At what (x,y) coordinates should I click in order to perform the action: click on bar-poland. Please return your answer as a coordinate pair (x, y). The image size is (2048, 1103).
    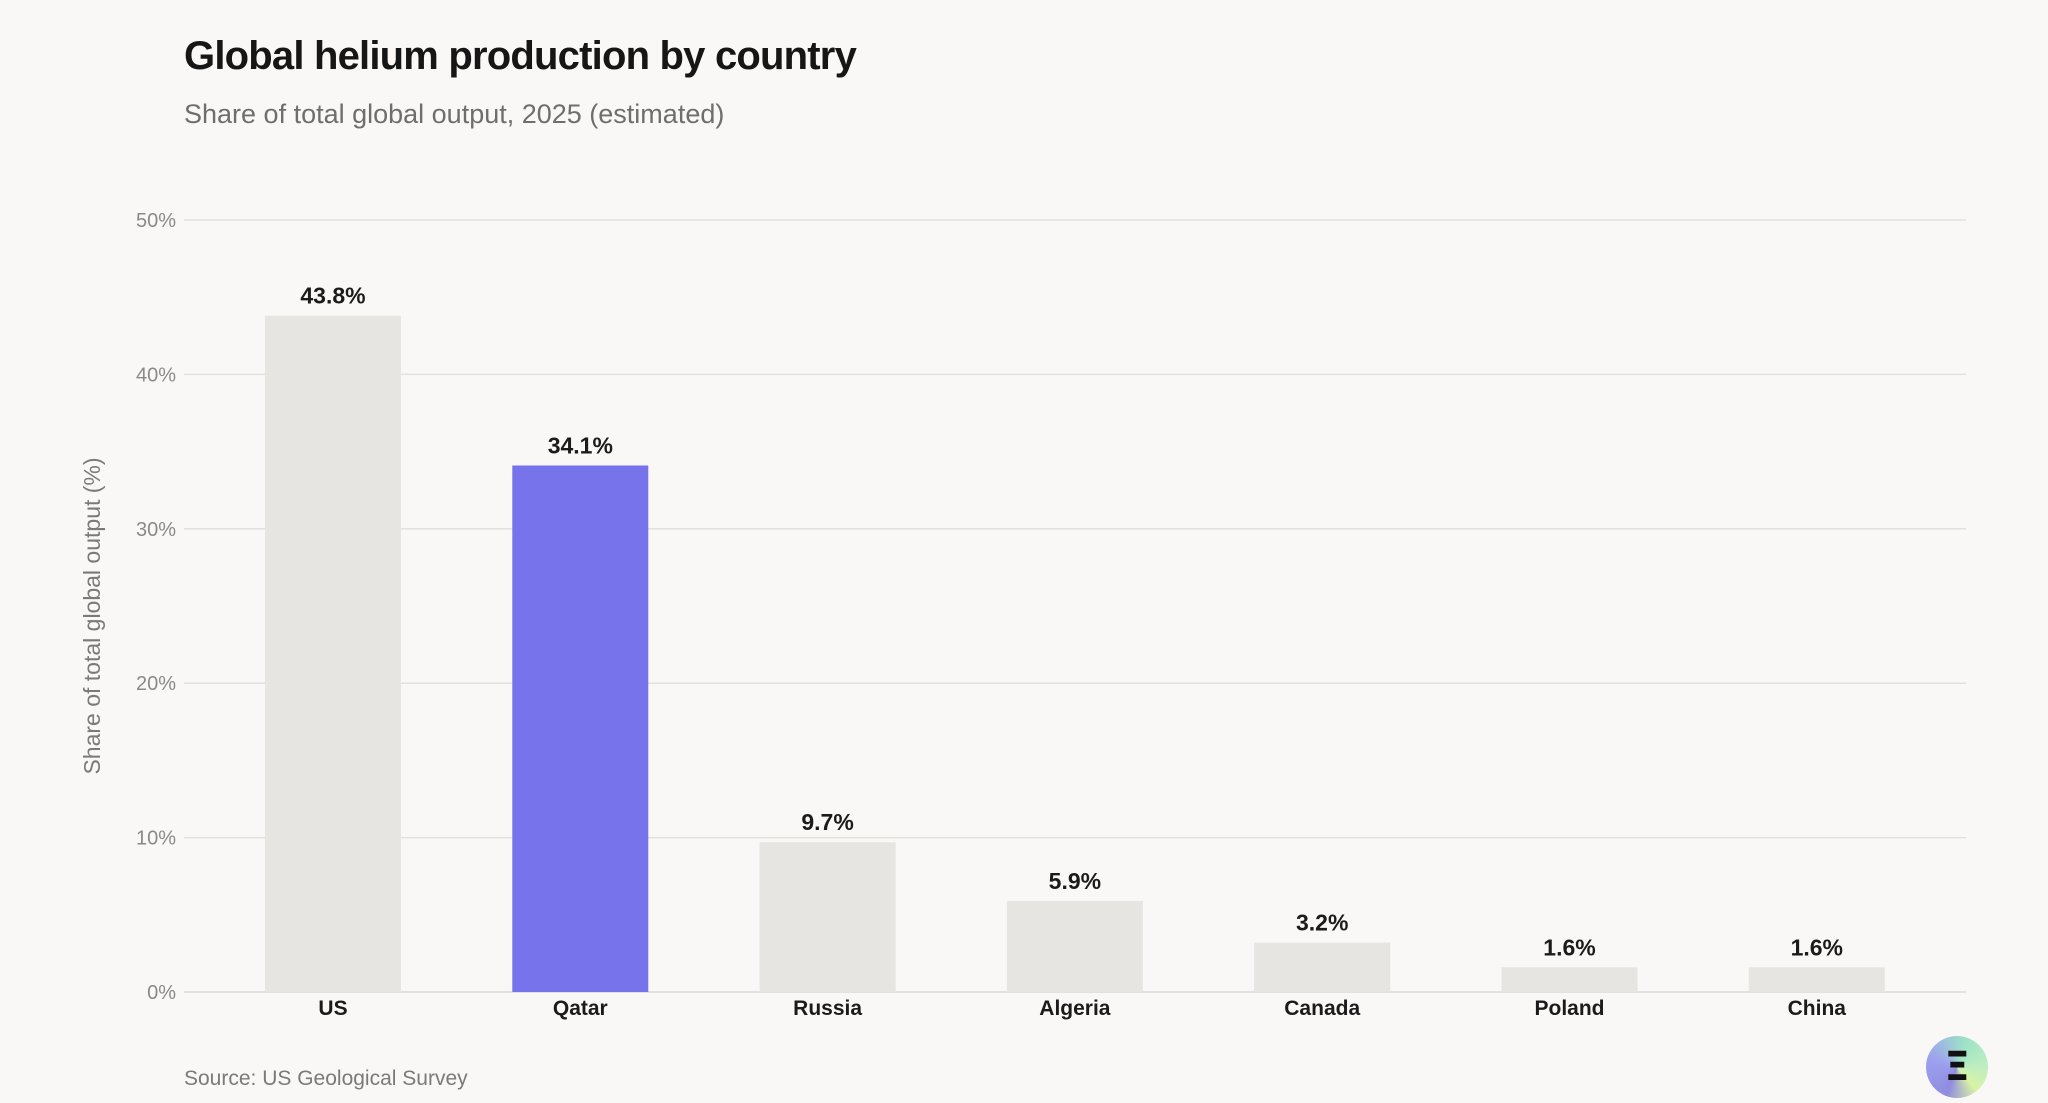
    Looking at the image, I should click on (1569, 979).